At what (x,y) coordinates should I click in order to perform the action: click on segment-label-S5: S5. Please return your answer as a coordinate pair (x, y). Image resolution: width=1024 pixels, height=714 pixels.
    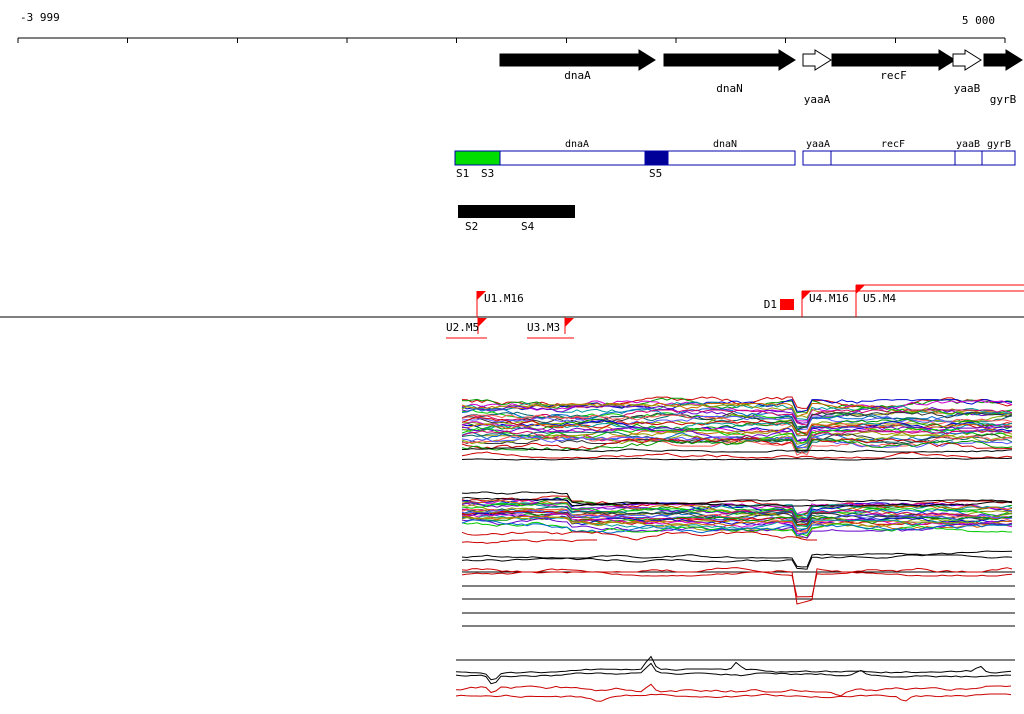
    Looking at the image, I should click on (655, 173).